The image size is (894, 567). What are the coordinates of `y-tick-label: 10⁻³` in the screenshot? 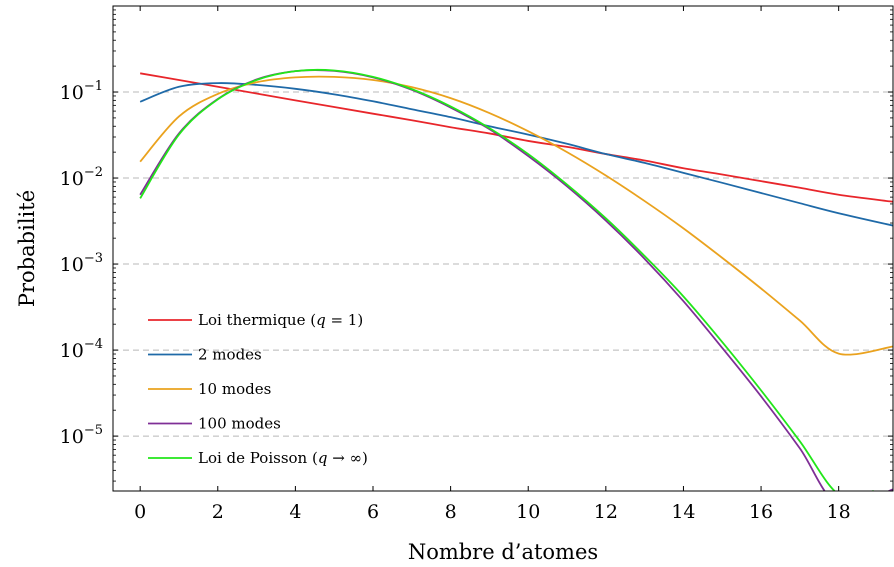 It's located at (81, 263).